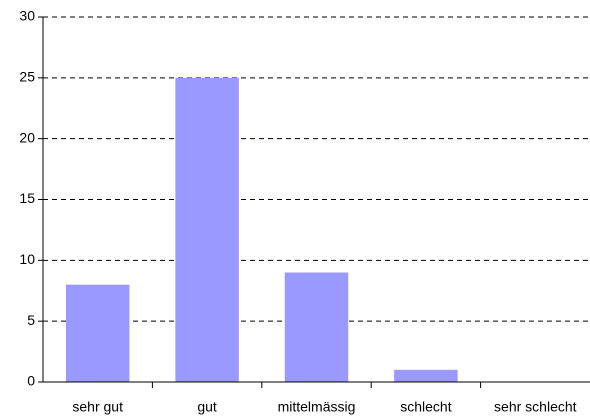  What do you see at coordinates (317, 407) in the screenshot?
I see `x-tick-label: mittelmässig` at bounding box center [317, 407].